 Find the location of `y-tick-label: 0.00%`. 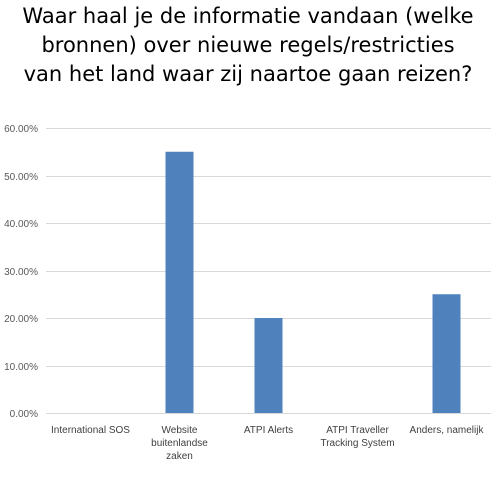

y-tick-label: 0.00% is located at coordinates (24, 414).